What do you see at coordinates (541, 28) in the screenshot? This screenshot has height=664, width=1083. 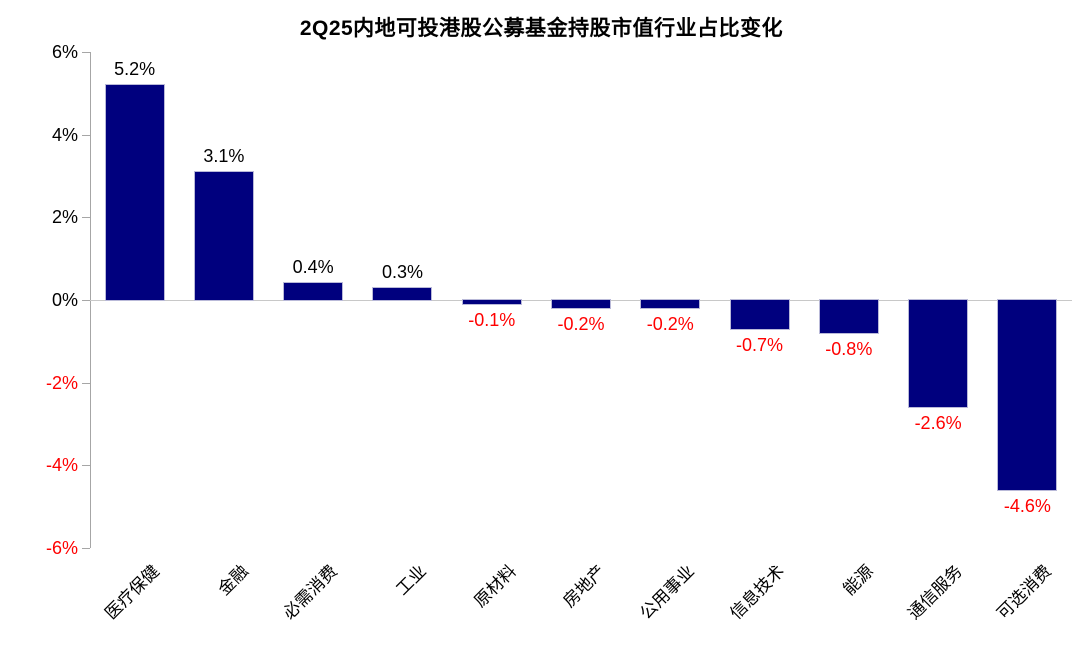 I see `chart-title: 2Q25内地可投港股公募基金持股市值行业占比变化` at bounding box center [541, 28].